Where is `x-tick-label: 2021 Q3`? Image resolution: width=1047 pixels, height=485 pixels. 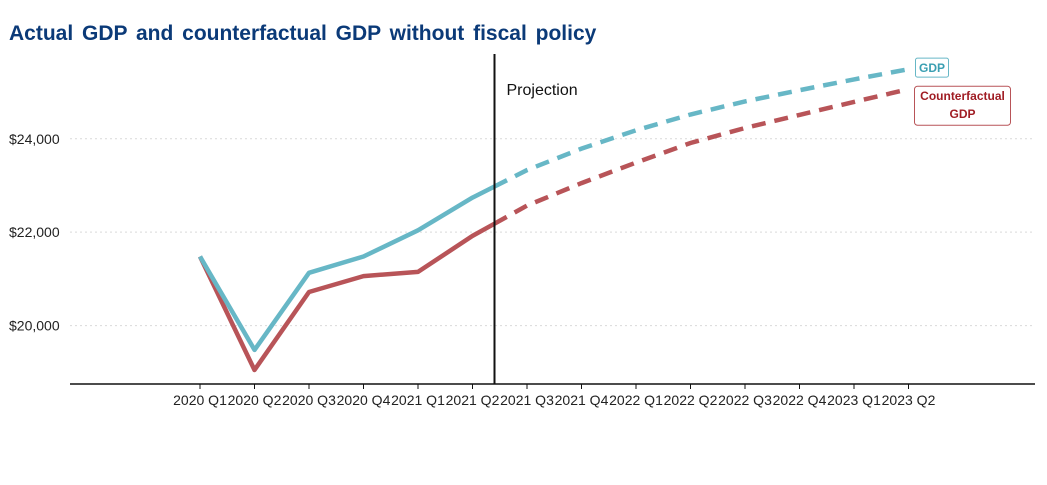
x-tick-label: 2021 Q3 is located at coordinates (527, 400).